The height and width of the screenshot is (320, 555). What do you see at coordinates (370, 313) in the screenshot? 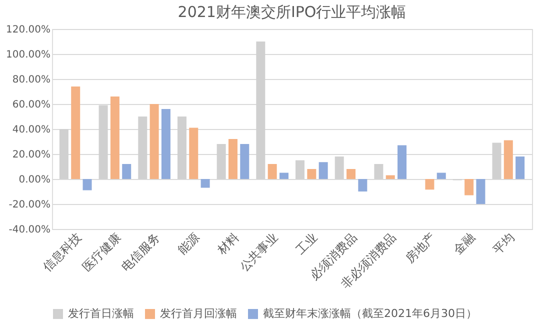
I see `legend-label: 截至财年末涨涨幅（截至2021年6月30日）` at bounding box center [370, 313].